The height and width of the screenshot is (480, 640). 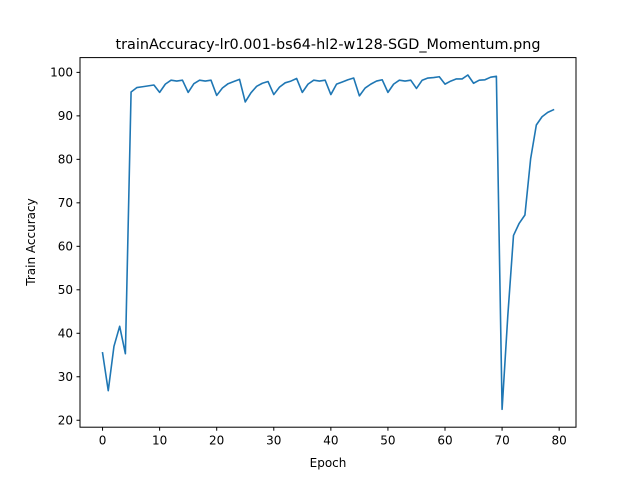 What do you see at coordinates (31, 242) in the screenshot?
I see `y-axis-label: Train Accuracy` at bounding box center [31, 242].